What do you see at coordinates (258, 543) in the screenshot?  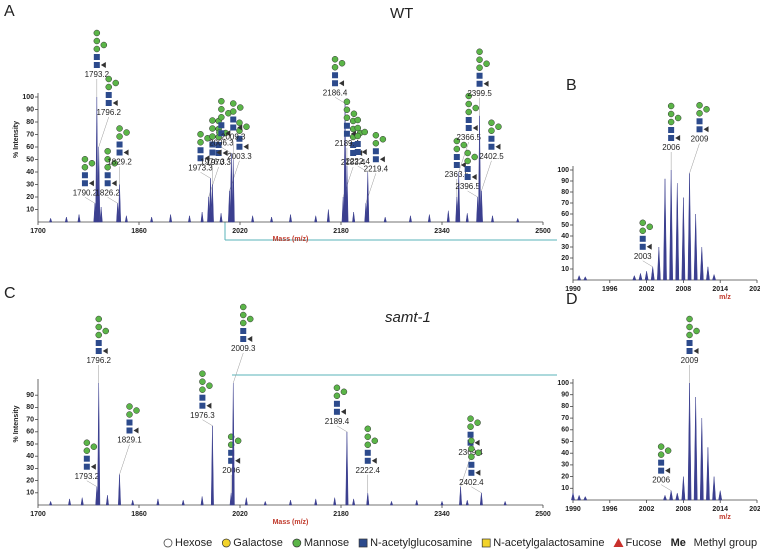 I see `legend-label: Galactose` at bounding box center [258, 543].